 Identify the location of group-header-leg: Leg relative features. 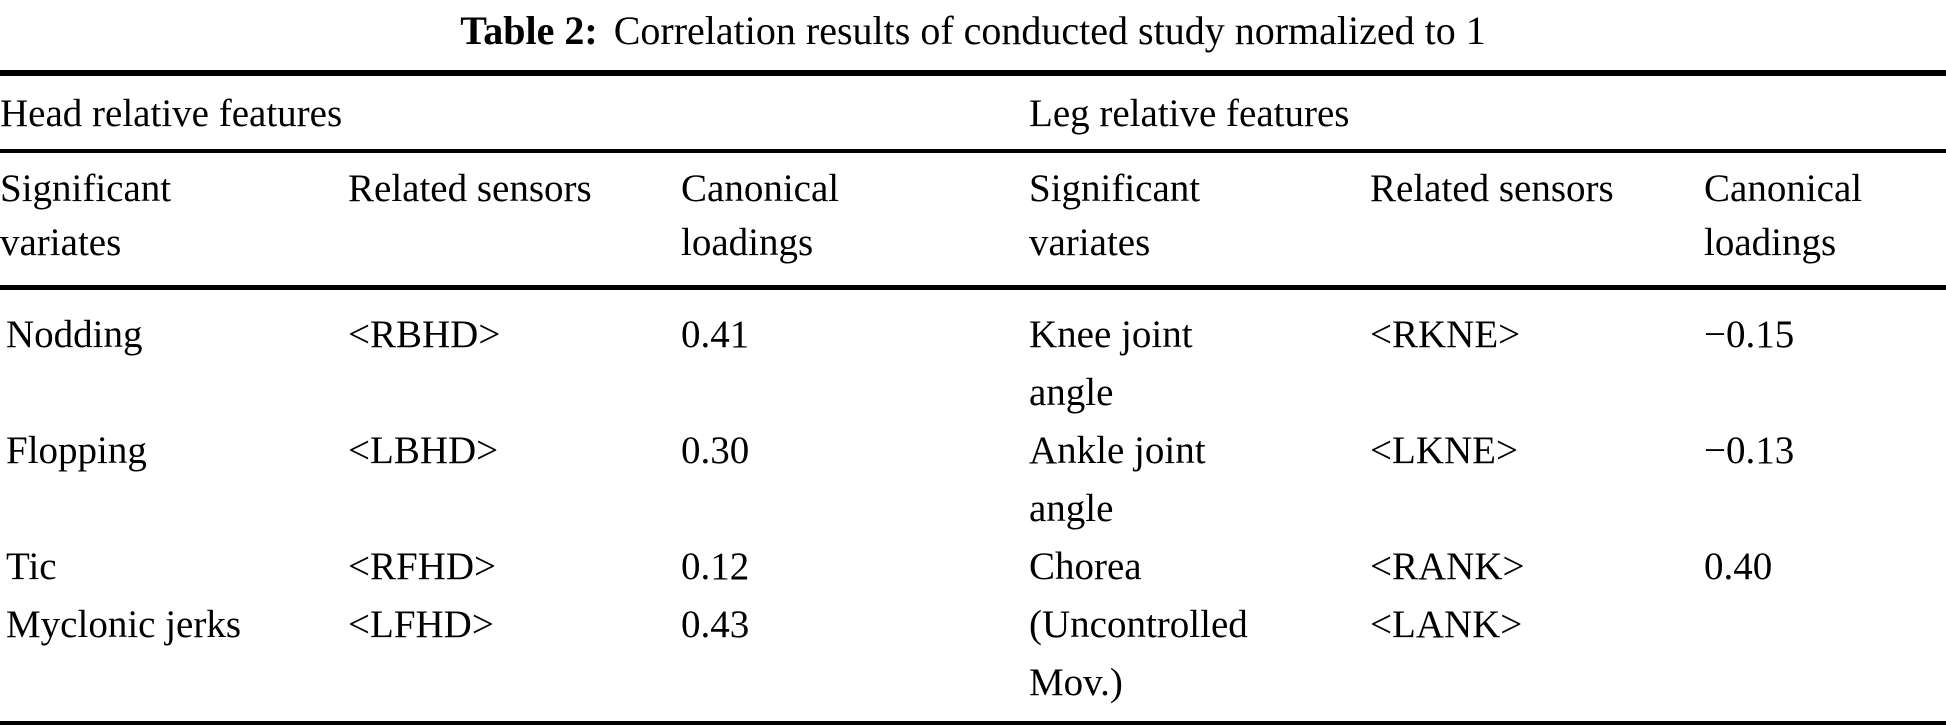
(1487, 111).